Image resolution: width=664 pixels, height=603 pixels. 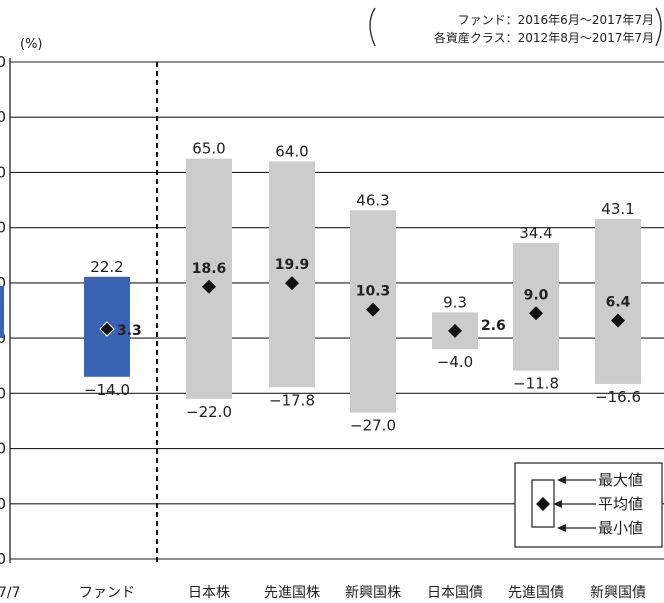 What do you see at coordinates (2, 312) in the screenshot?
I see `left-cut-series-mark` at bounding box center [2, 312].